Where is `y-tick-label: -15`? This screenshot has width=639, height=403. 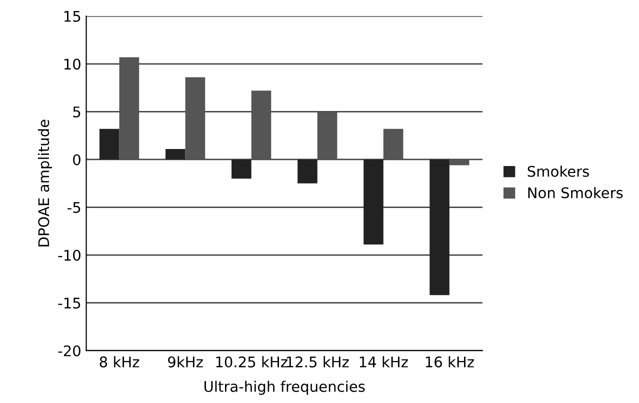
y-tick-label: -15 is located at coordinates (69, 303).